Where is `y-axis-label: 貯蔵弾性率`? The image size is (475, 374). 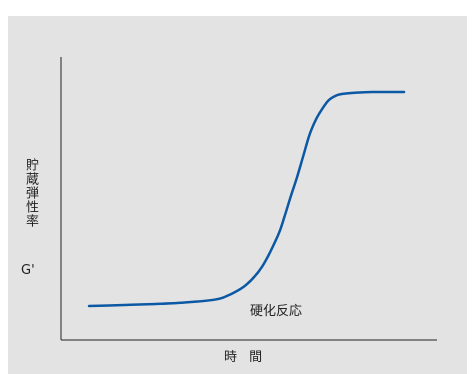
y-axis-label: 貯蔵弾性率 is located at coordinates (30, 193).